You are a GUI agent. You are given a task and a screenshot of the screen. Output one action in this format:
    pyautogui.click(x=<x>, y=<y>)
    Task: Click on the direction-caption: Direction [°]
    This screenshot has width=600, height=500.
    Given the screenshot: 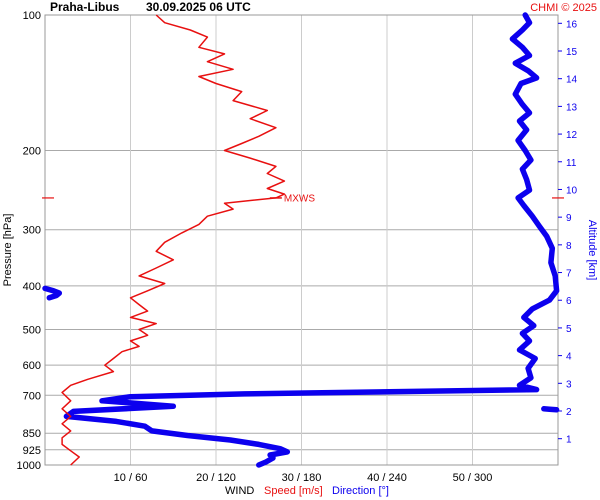 What is the action you would take?
    pyautogui.click(x=360, y=491)
    